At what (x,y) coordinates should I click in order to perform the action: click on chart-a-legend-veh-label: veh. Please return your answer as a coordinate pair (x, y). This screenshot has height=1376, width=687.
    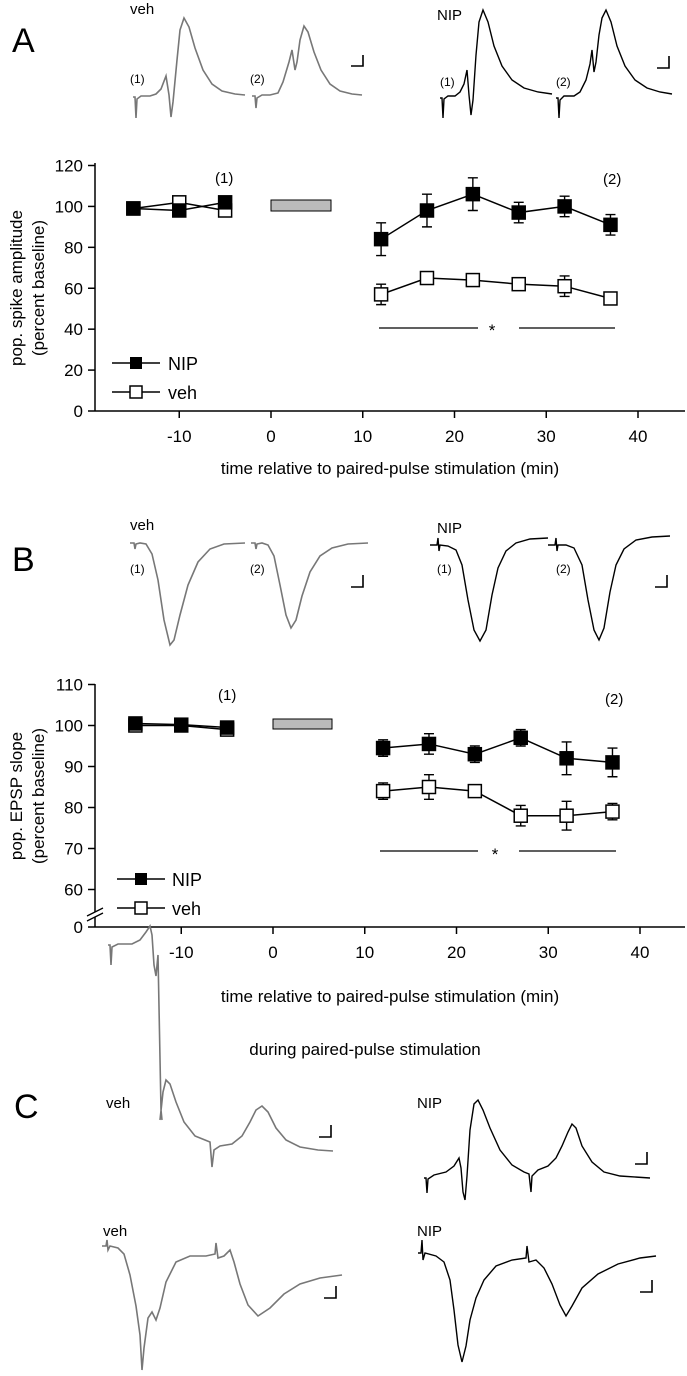
    Looking at the image, I should click on (182, 393).